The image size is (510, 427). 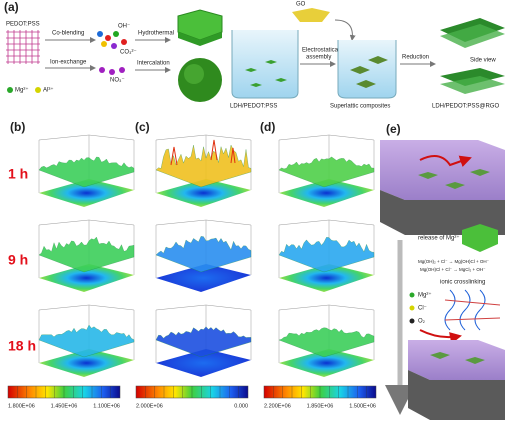 What do you see at coordinates (68, 63) in the screenshot?
I see `label: Ion-exchange` at bounding box center [68, 63].